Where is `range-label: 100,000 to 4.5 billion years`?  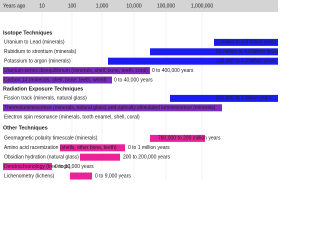 range-label: 100,000 to 4.5 billion years is located at coordinates (246, 62).